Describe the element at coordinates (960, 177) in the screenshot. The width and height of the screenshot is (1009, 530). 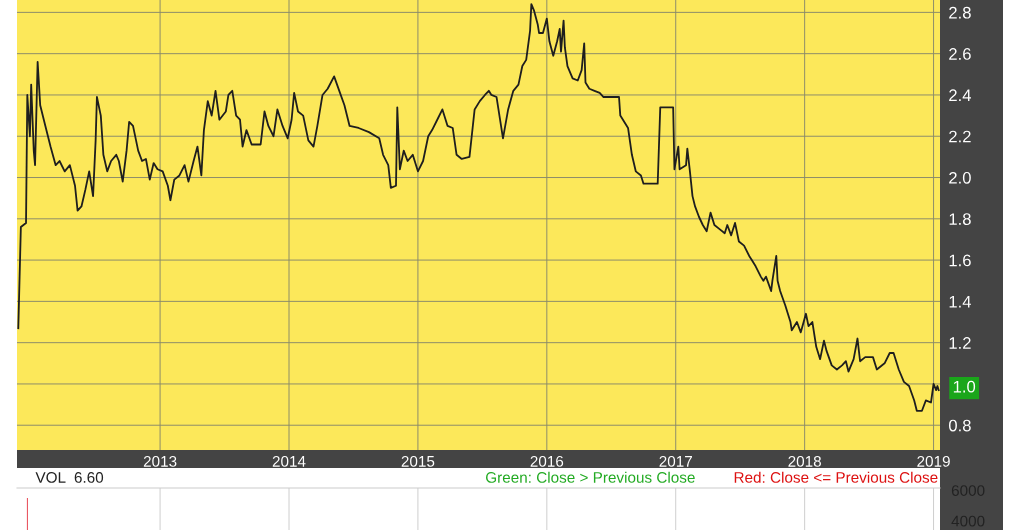
I see `y-tick-label: 2.0` at that location.